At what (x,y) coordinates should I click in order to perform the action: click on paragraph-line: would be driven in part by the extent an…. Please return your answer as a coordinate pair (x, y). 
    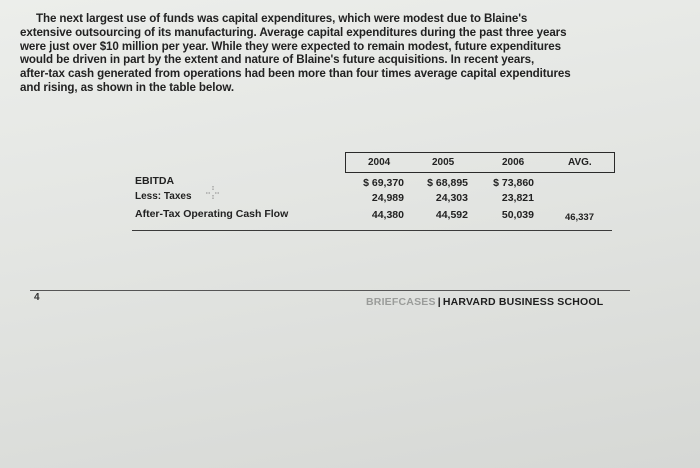
    Looking at the image, I should click on (277, 60).